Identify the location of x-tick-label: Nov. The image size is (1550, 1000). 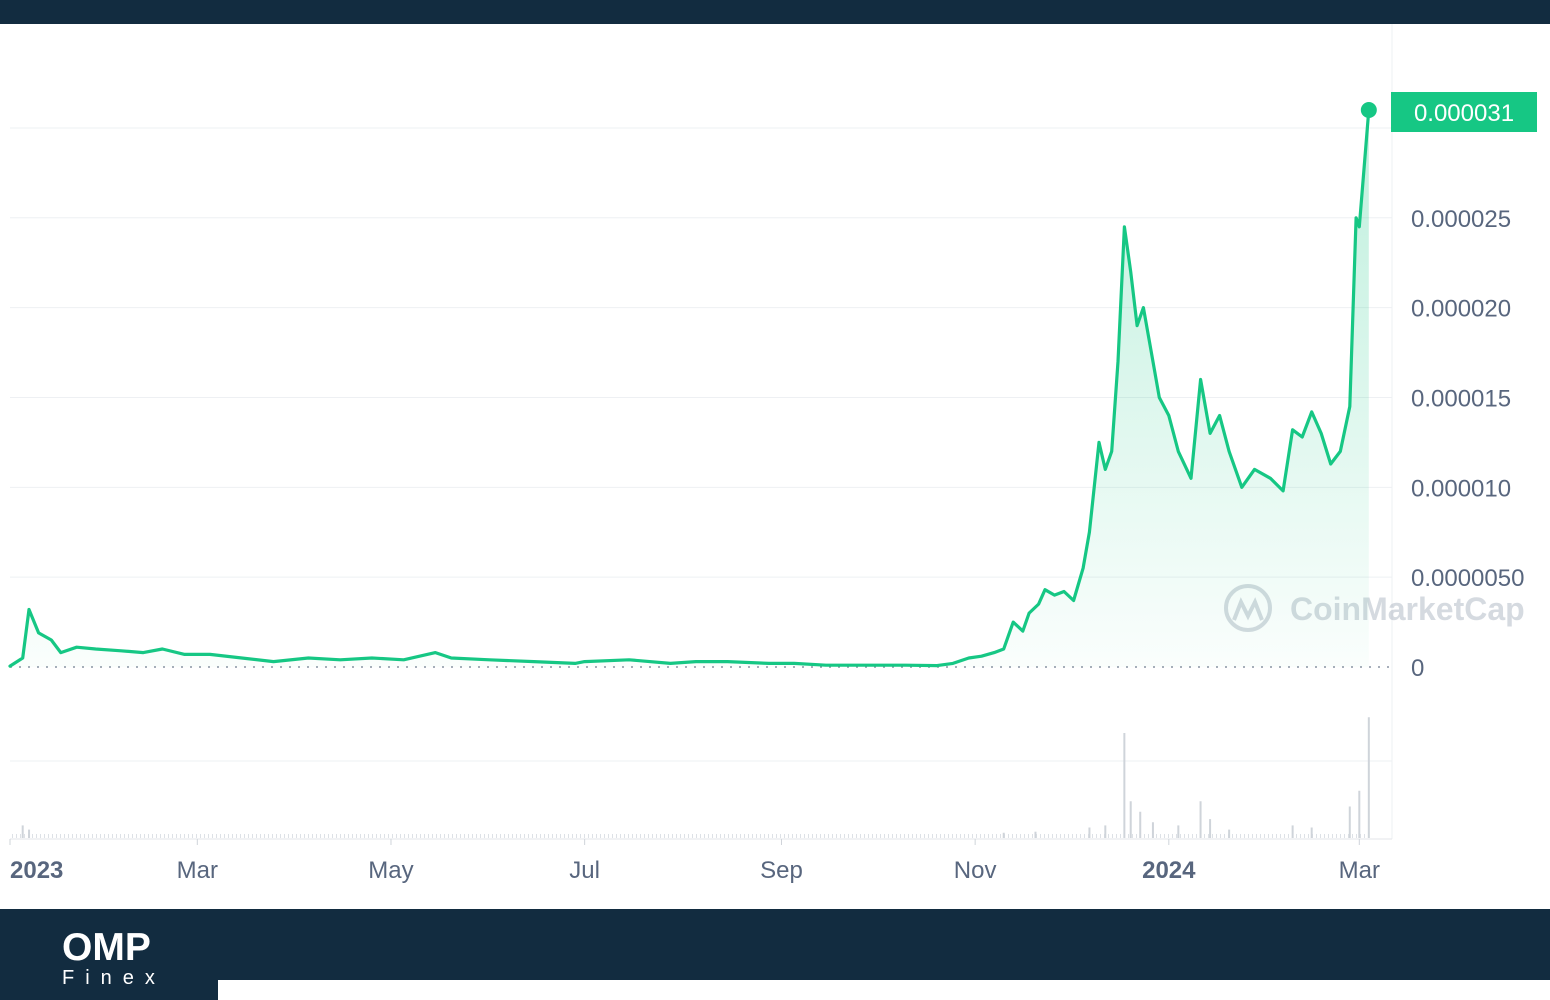
(975, 870).